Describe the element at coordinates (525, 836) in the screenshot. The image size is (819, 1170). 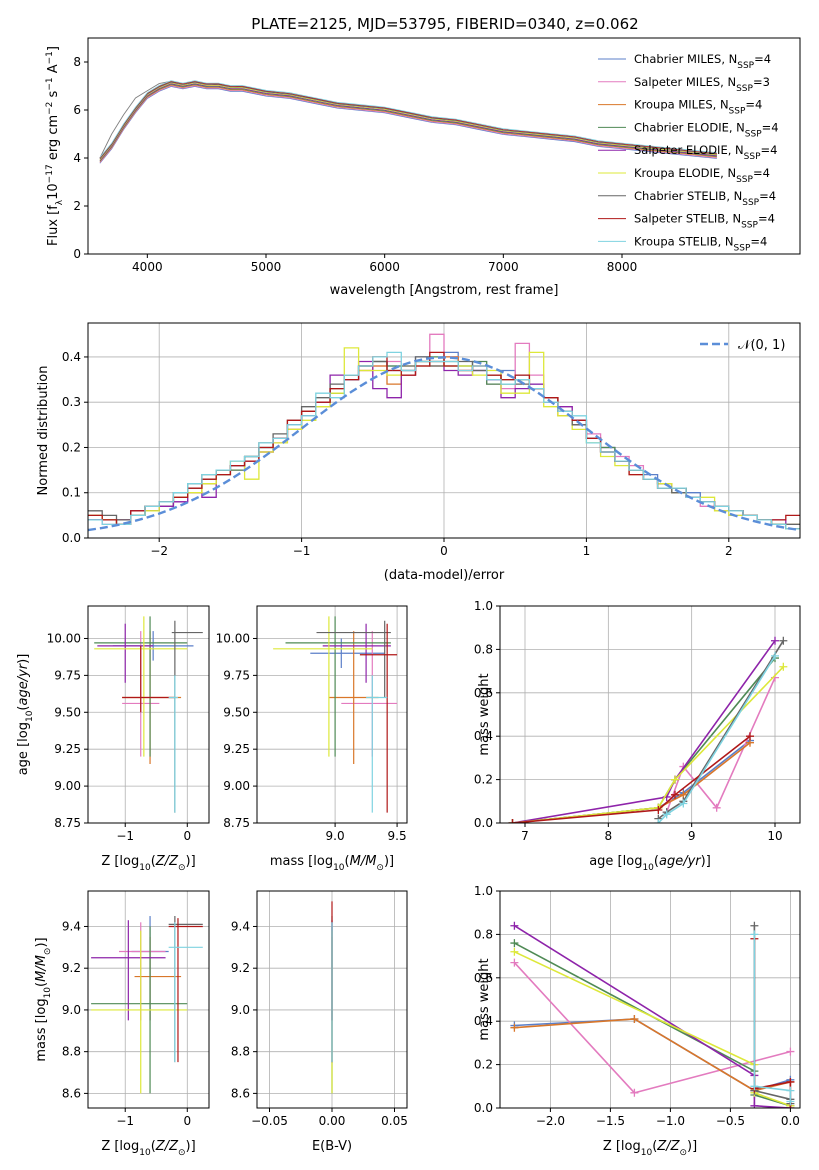
I see `x-tick-label: 7` at that location.